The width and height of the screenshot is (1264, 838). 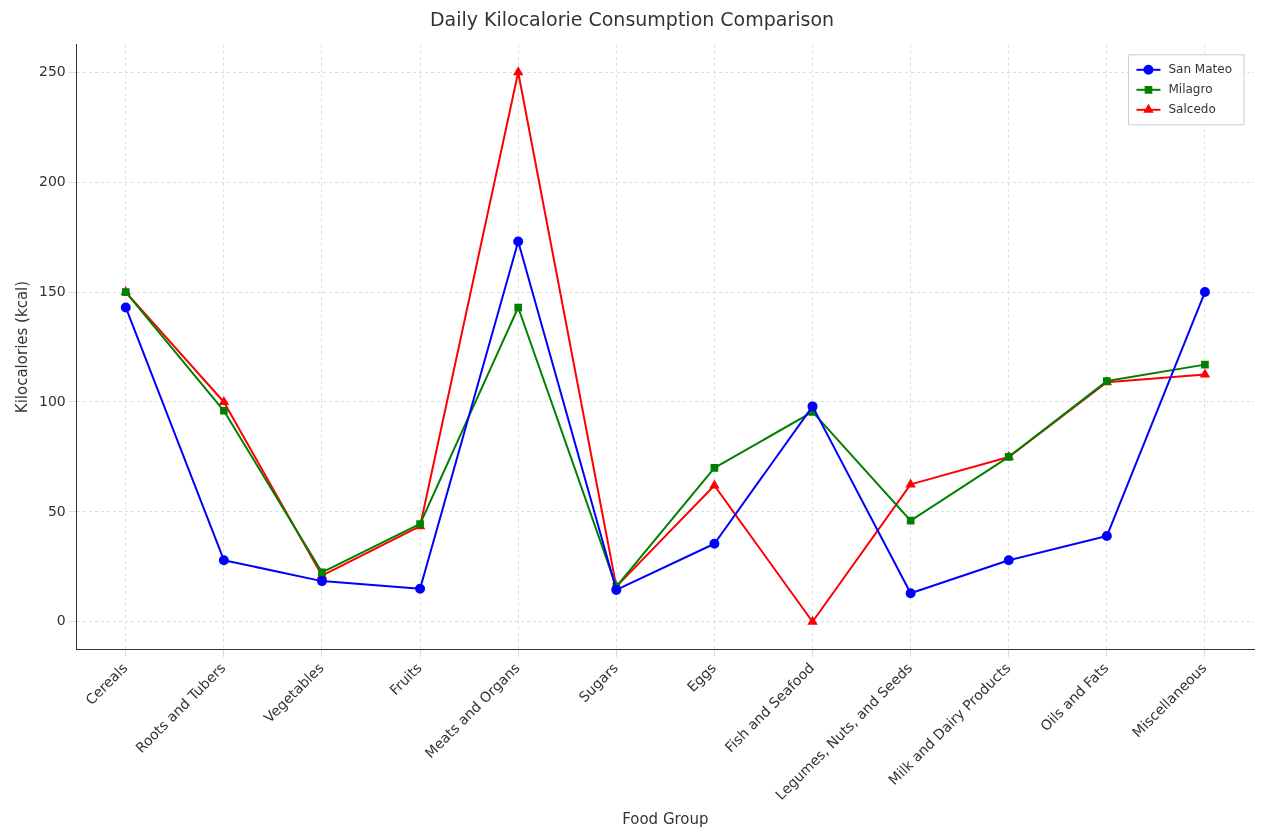 I want to click on y-tick-label: 100, so click(x=52, y=400).